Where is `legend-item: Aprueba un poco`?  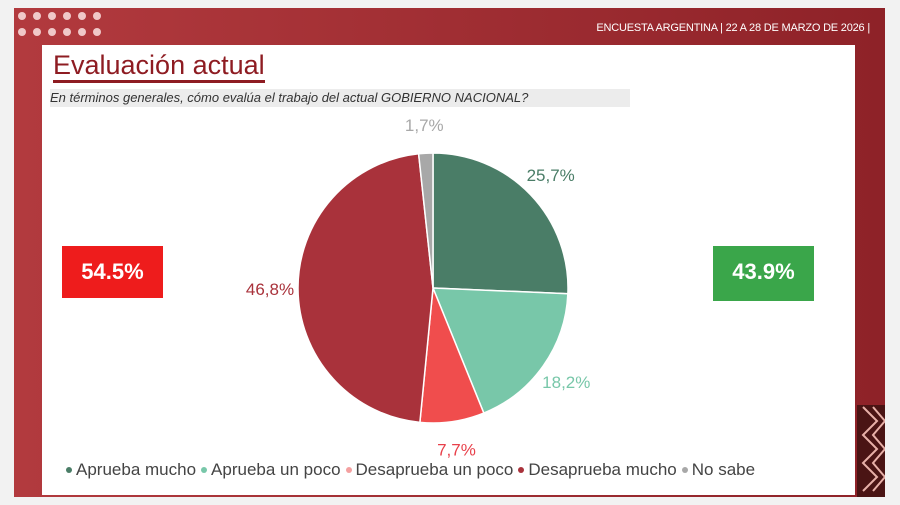
legend-item: Aprueba un poco is located at coordinates (271, 470).